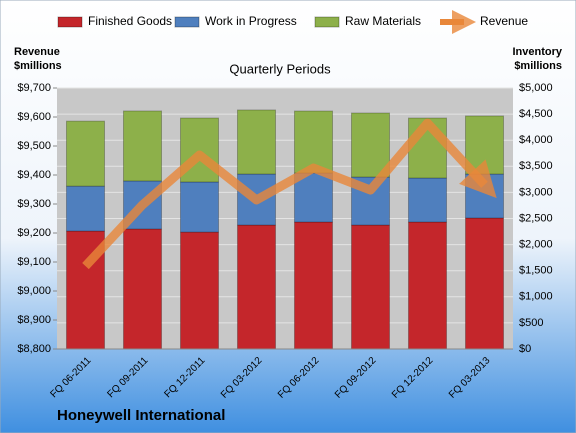  I want to click on y2-tick-label: $2,000, so click(536, 245).